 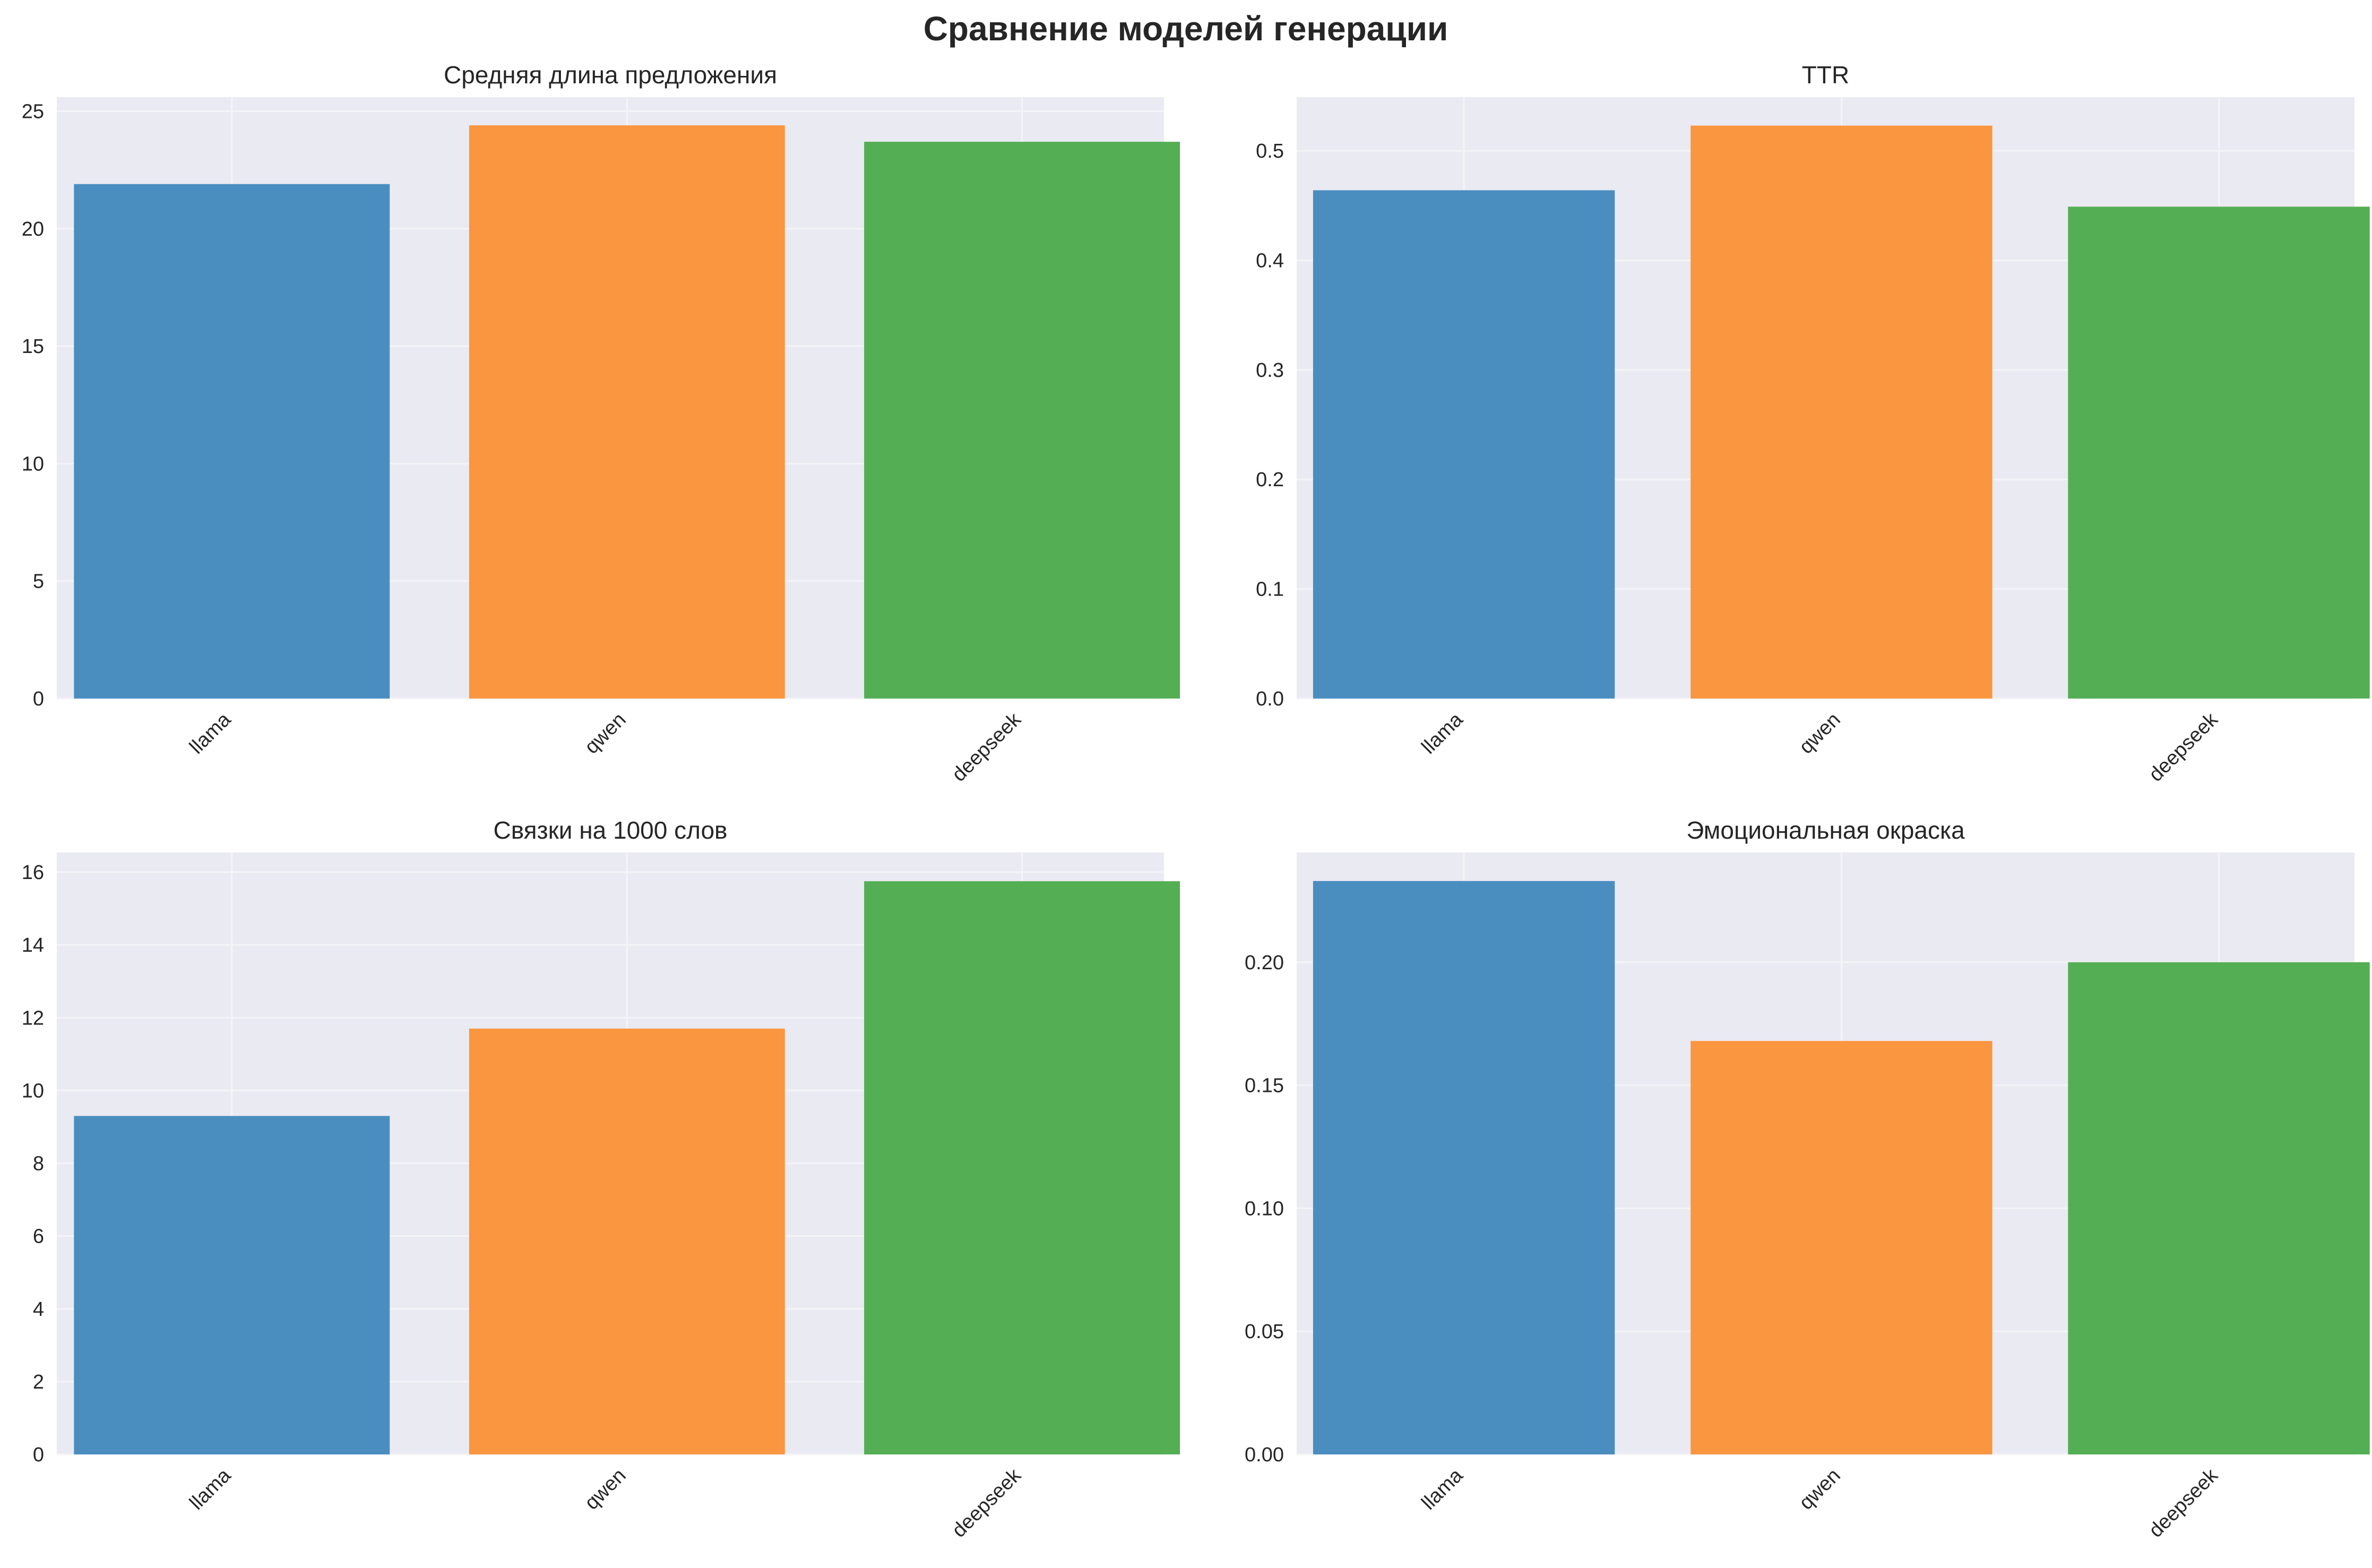 I want to click on y-tick-label: 0.3, so click(x=1270, y=370).